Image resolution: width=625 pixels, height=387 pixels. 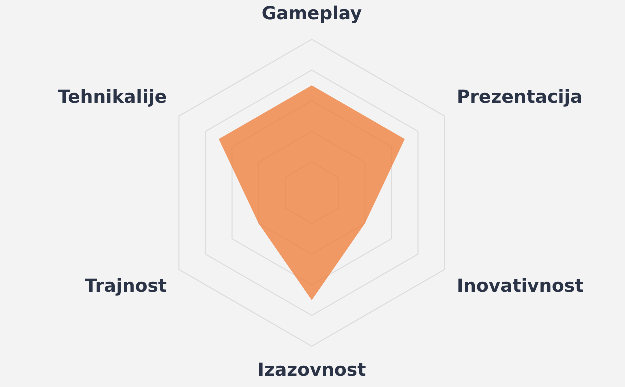 What do you see at coordinates (519, 97) in the screenshot?
I see `spoke-label: Prezentacija` at bounding box center [519, 97].